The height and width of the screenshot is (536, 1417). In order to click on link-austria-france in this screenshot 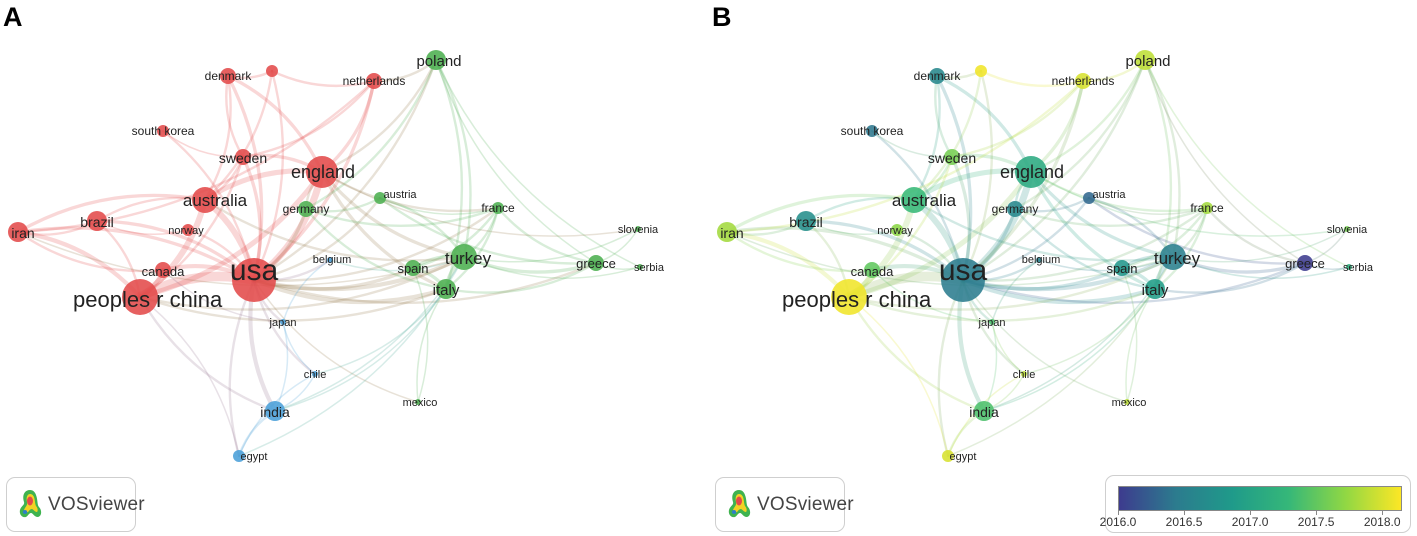, I will do `click(1148, 206)`.